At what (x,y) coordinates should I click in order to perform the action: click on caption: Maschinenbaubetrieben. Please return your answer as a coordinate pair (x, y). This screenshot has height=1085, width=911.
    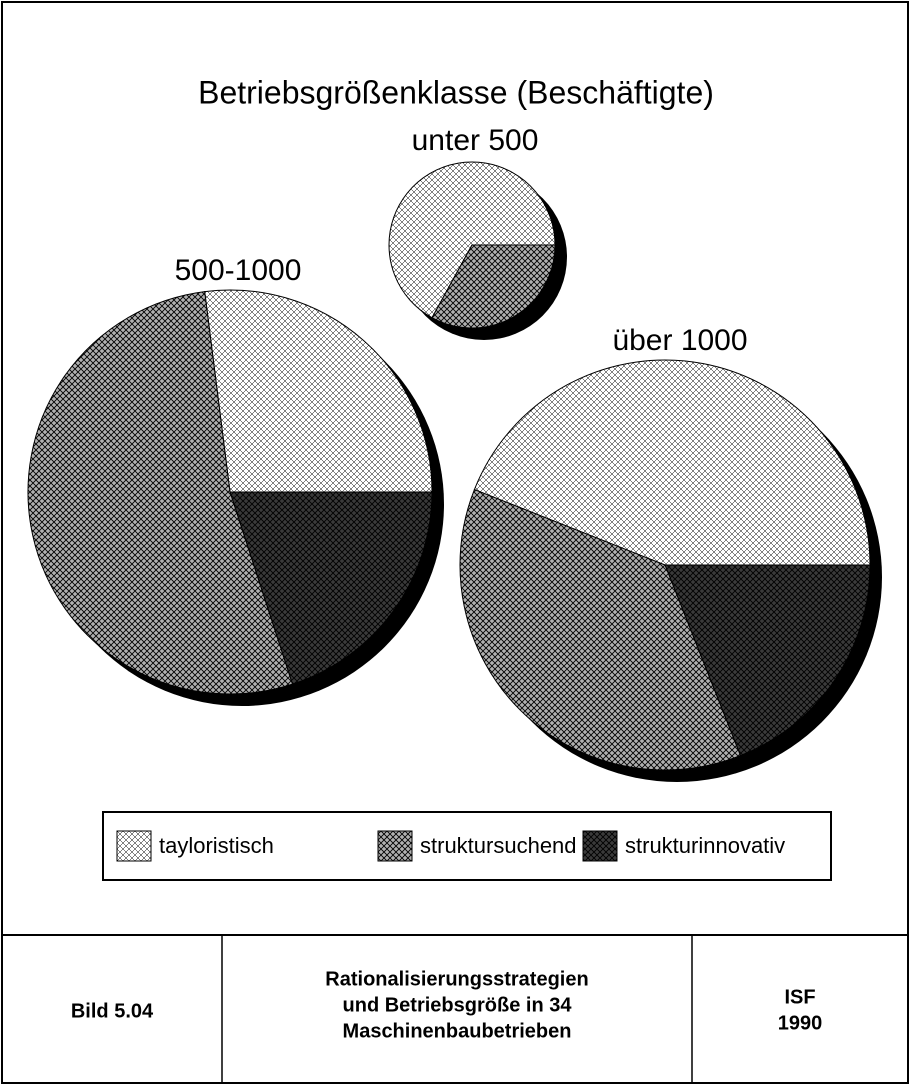
    Looking at the image, I should click on (457, 1031).